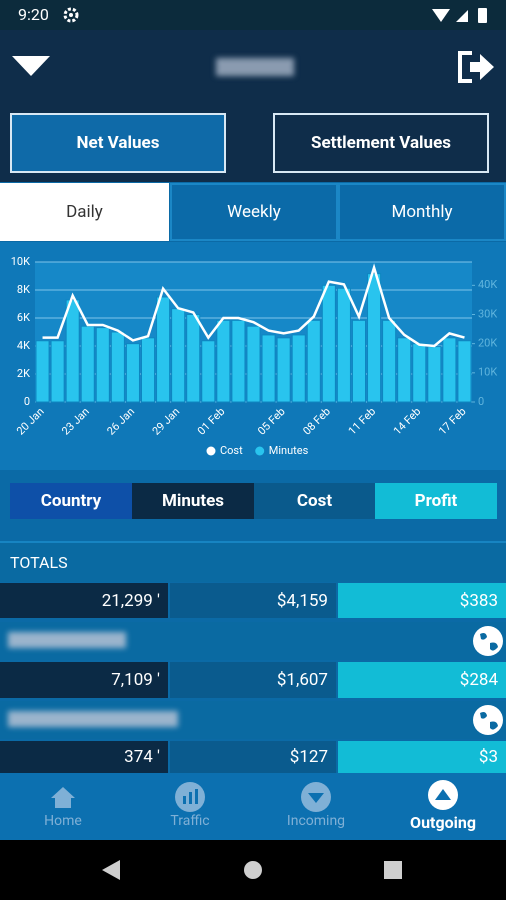 Image resolution: width=506 pixels, height=900 pixels. What do you see at coordinates (253, 757) in the screenshot?
I see `cost-cell: $127` at bounding box center [253, 757].